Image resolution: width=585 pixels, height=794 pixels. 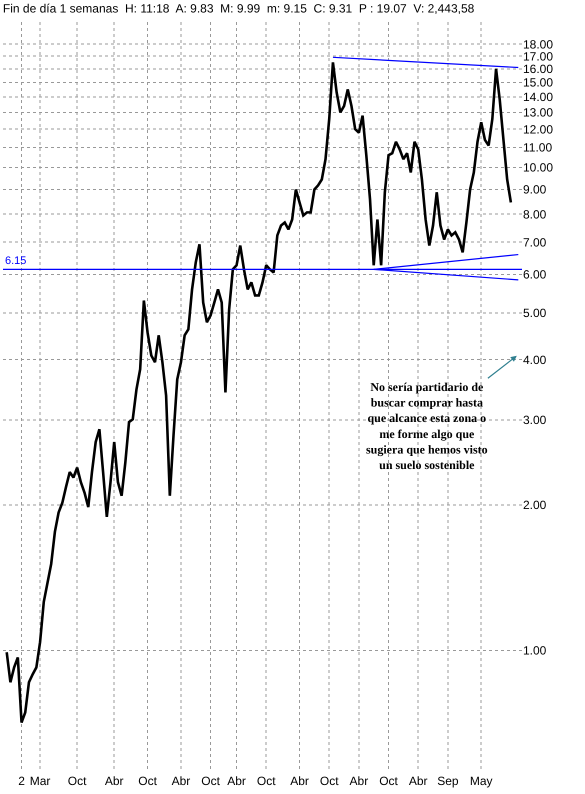 What do you see at coordinates (538, 167) in the screenshot?
I see `y-tick-label: 10.00` at bounding box center [538, 167].